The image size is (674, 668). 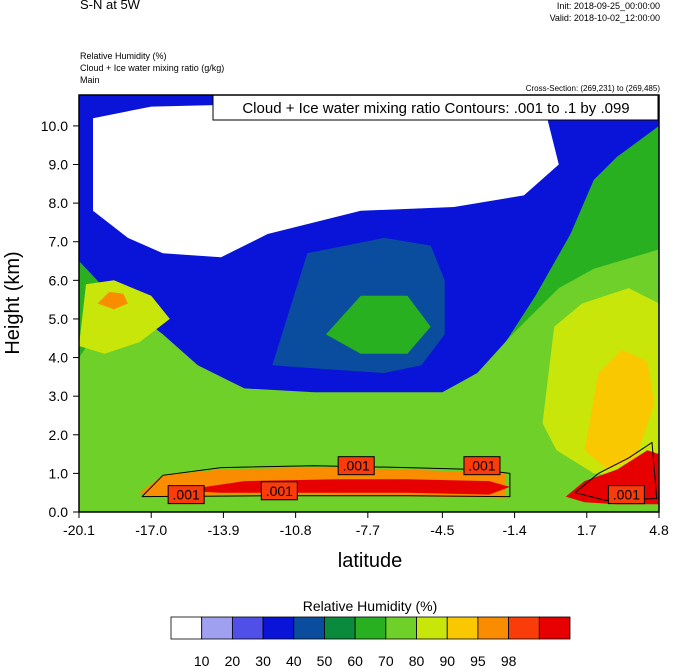 I want to click on y-tick-label: 2.0, so click(x=59, y=435).